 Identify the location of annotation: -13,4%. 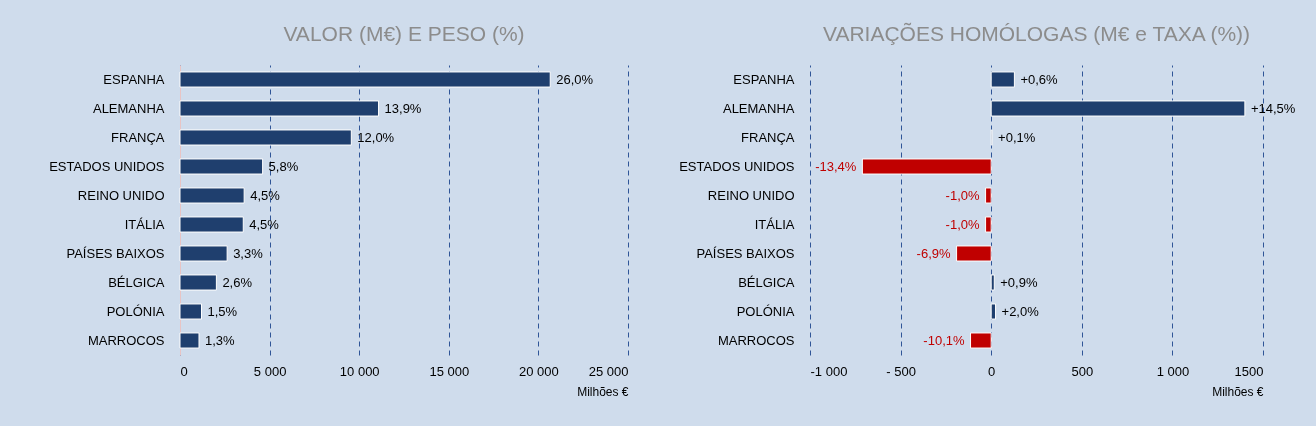
(836, 166).